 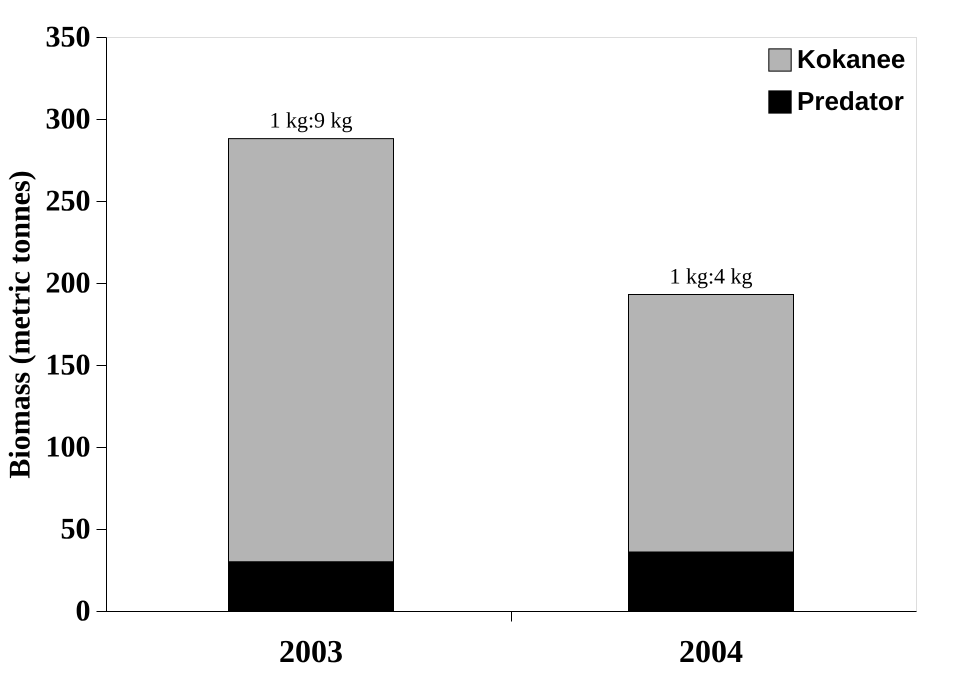 What do you see at coordinates (851, 59) in the screenshot?
I see `legend-label: Kokanee` at bounding box center [851, 59].